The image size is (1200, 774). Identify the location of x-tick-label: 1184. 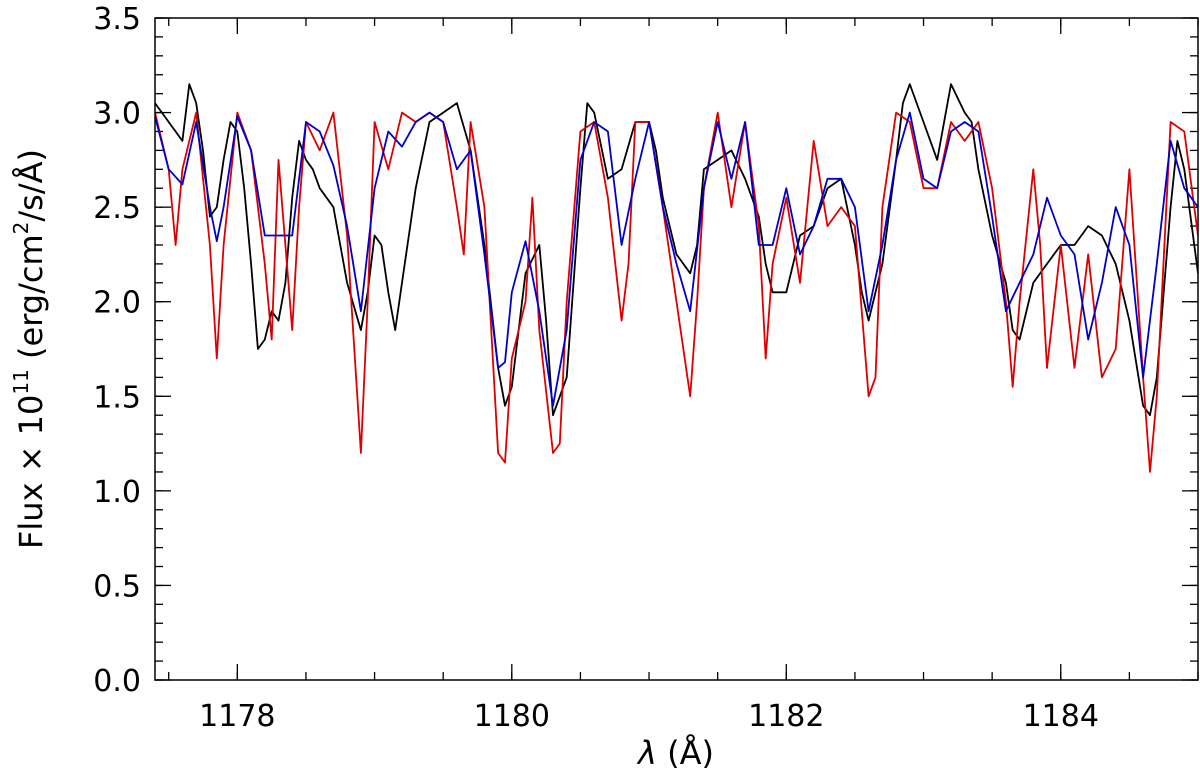
(1061, 716).